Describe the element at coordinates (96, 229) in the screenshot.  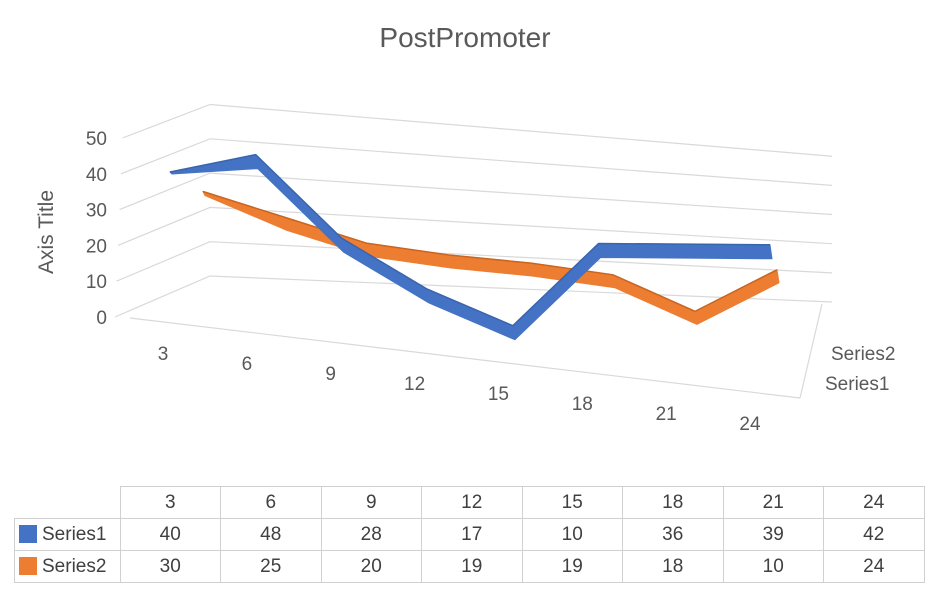
I see `y-axis-ticks: 0 10 20 30 40 50` at that location.